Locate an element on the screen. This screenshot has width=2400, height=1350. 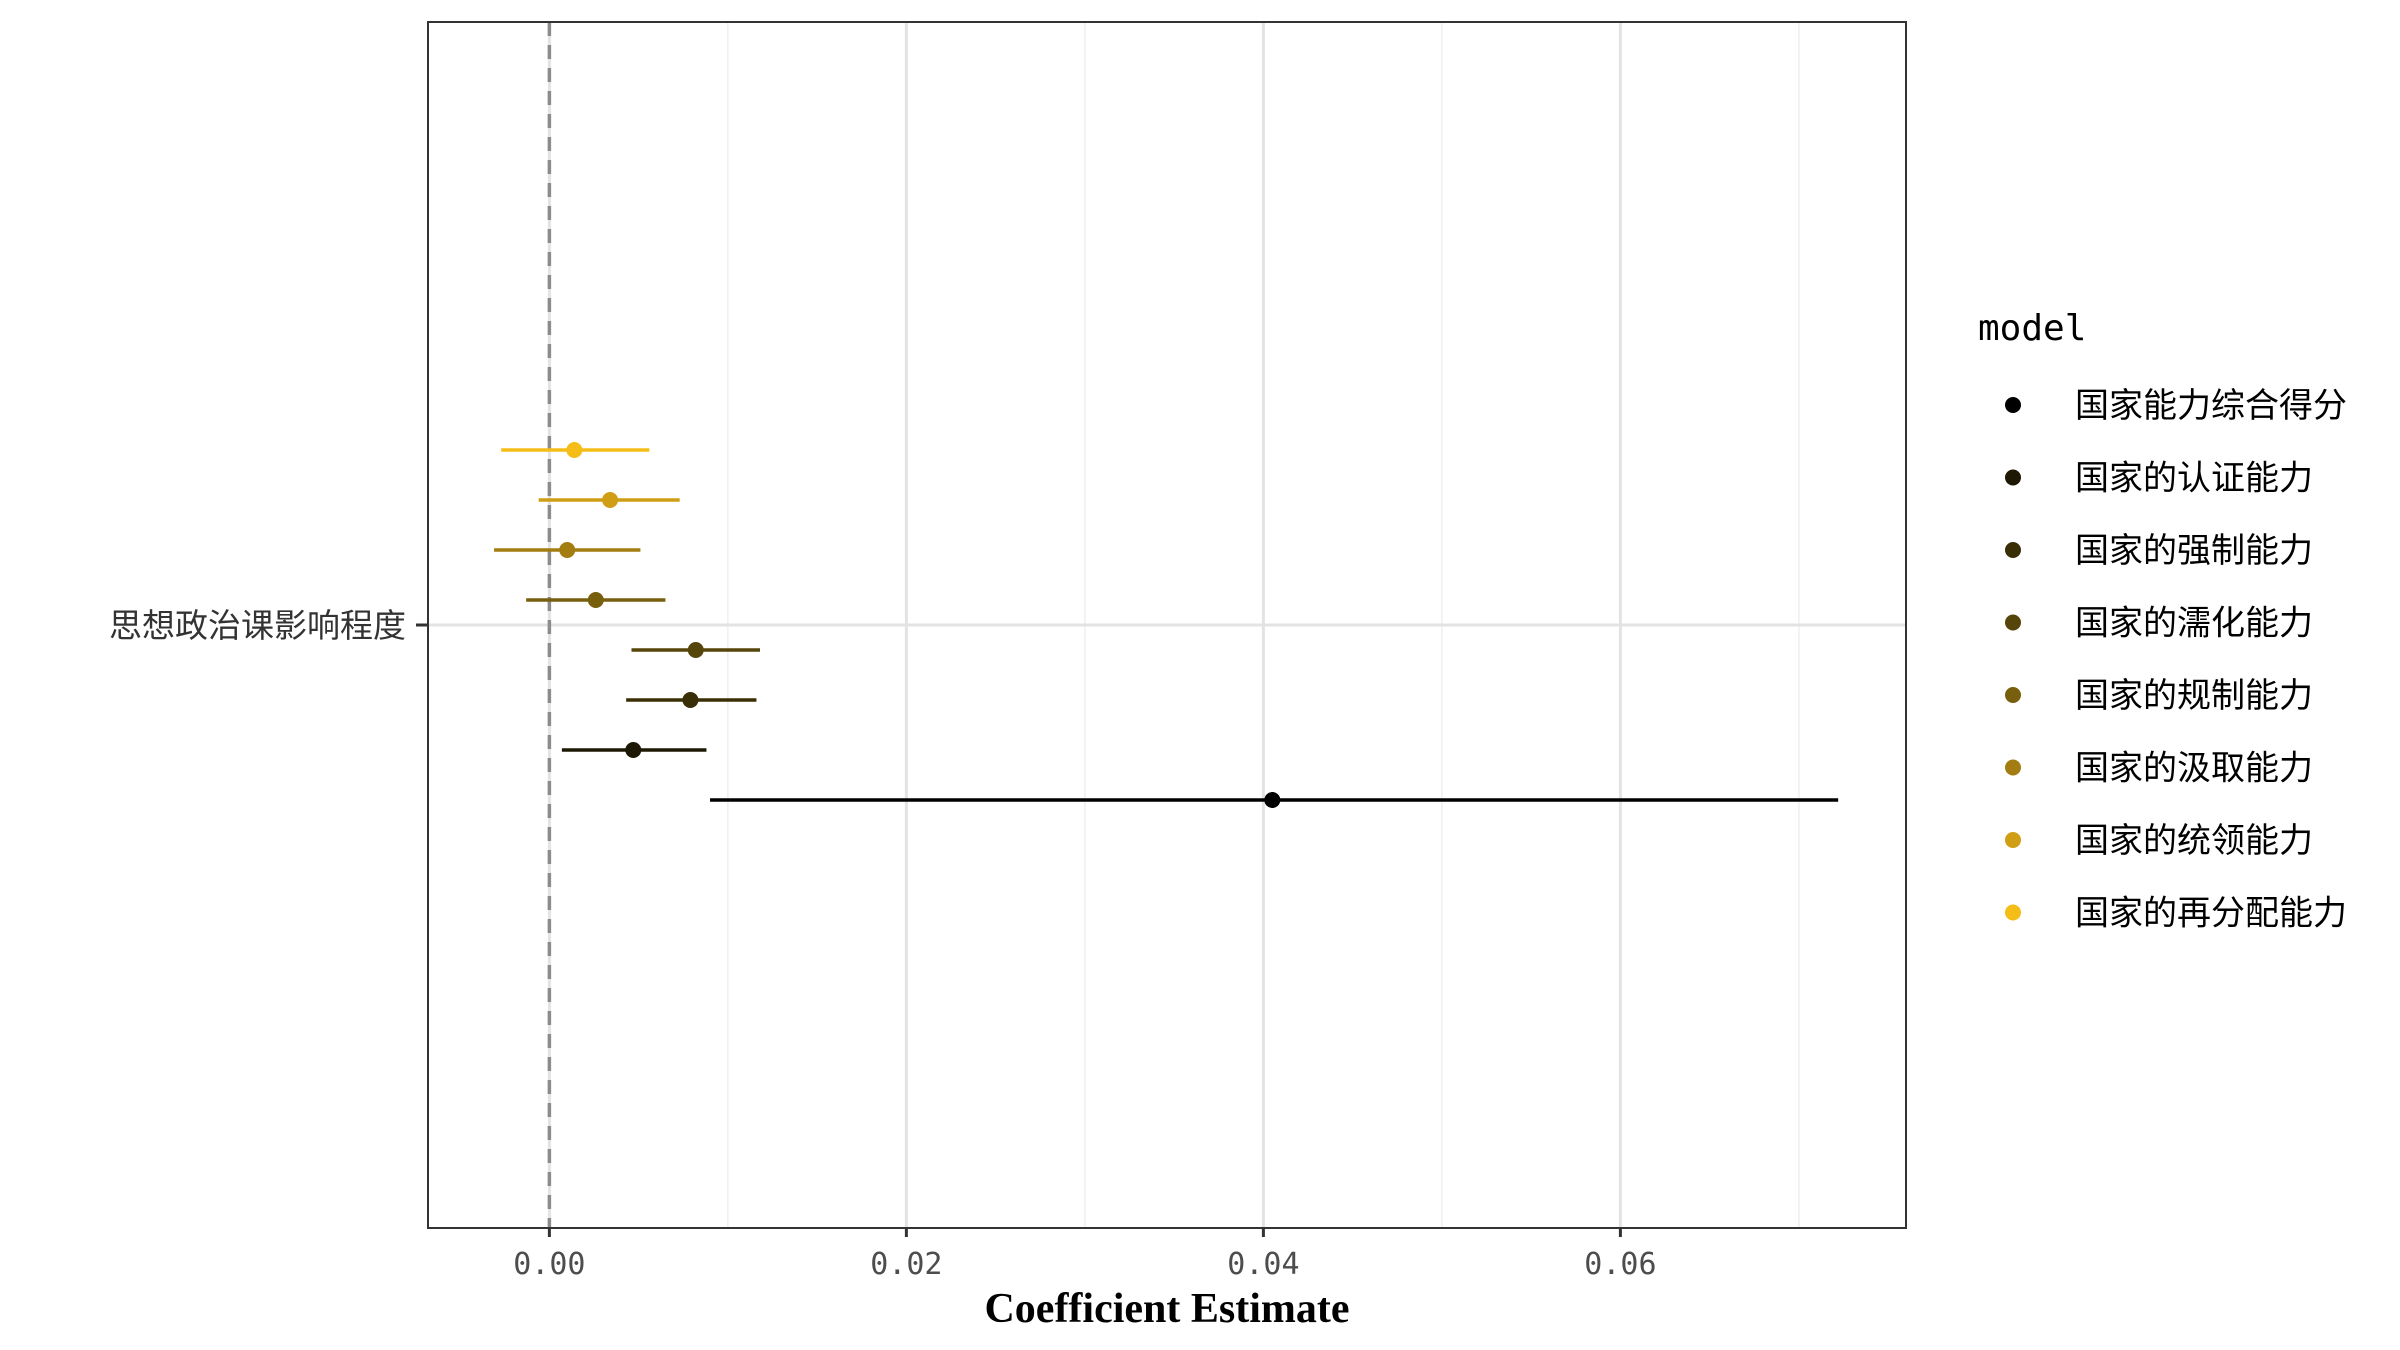
legend-label: 国家能力综合得分 is located at coordinates (2211, 406).